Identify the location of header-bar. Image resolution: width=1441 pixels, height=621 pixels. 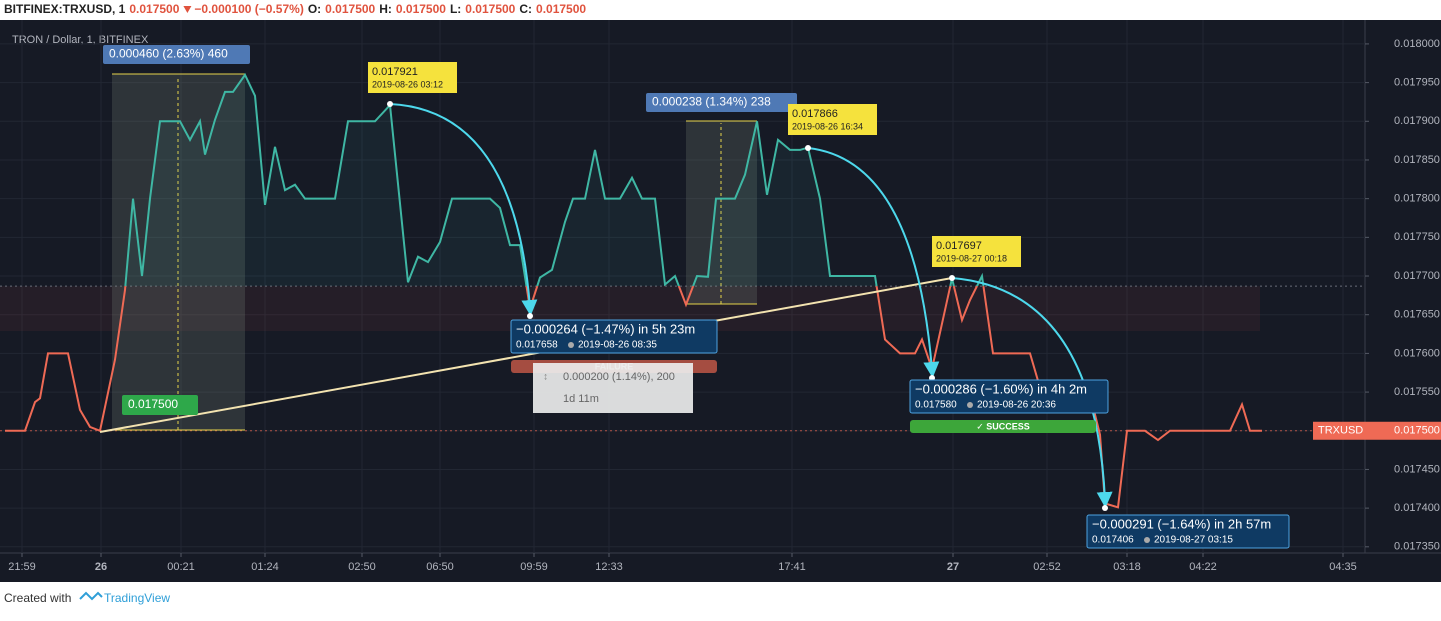
(720, 10).